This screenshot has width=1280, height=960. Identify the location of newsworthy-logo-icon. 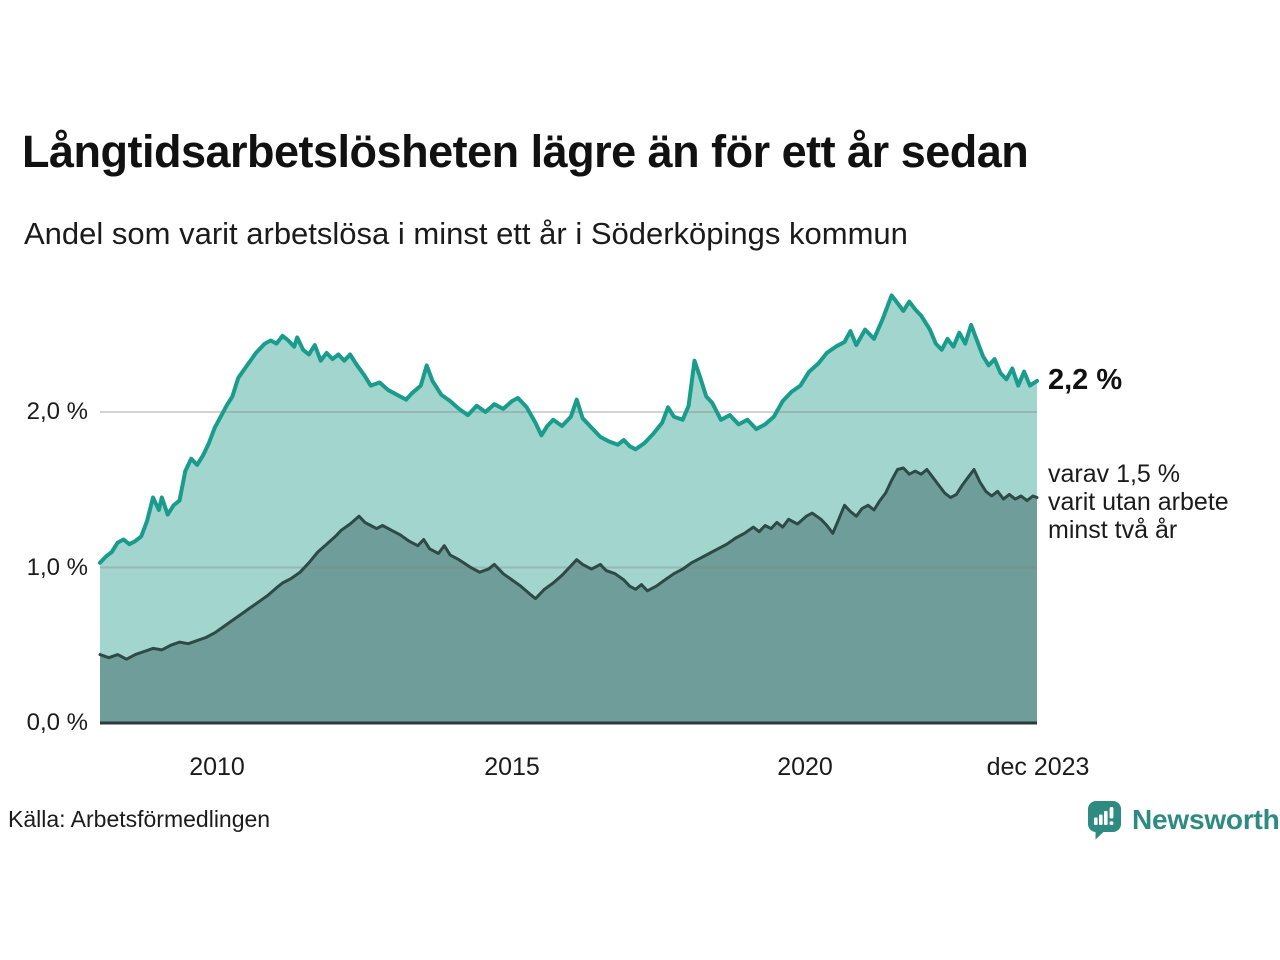
(1104, 820).